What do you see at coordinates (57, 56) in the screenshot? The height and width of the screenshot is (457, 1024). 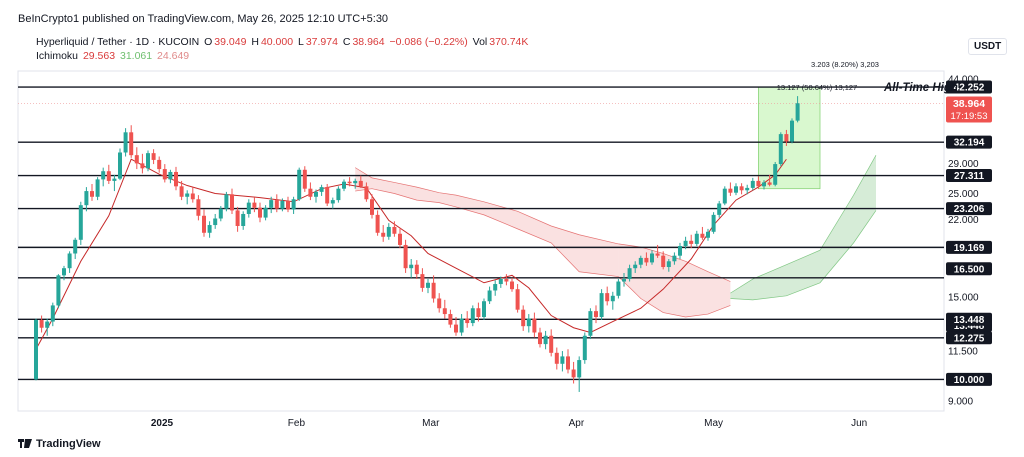 I see `indicator-name: Ichimoku` at bounding box center [57, 56].